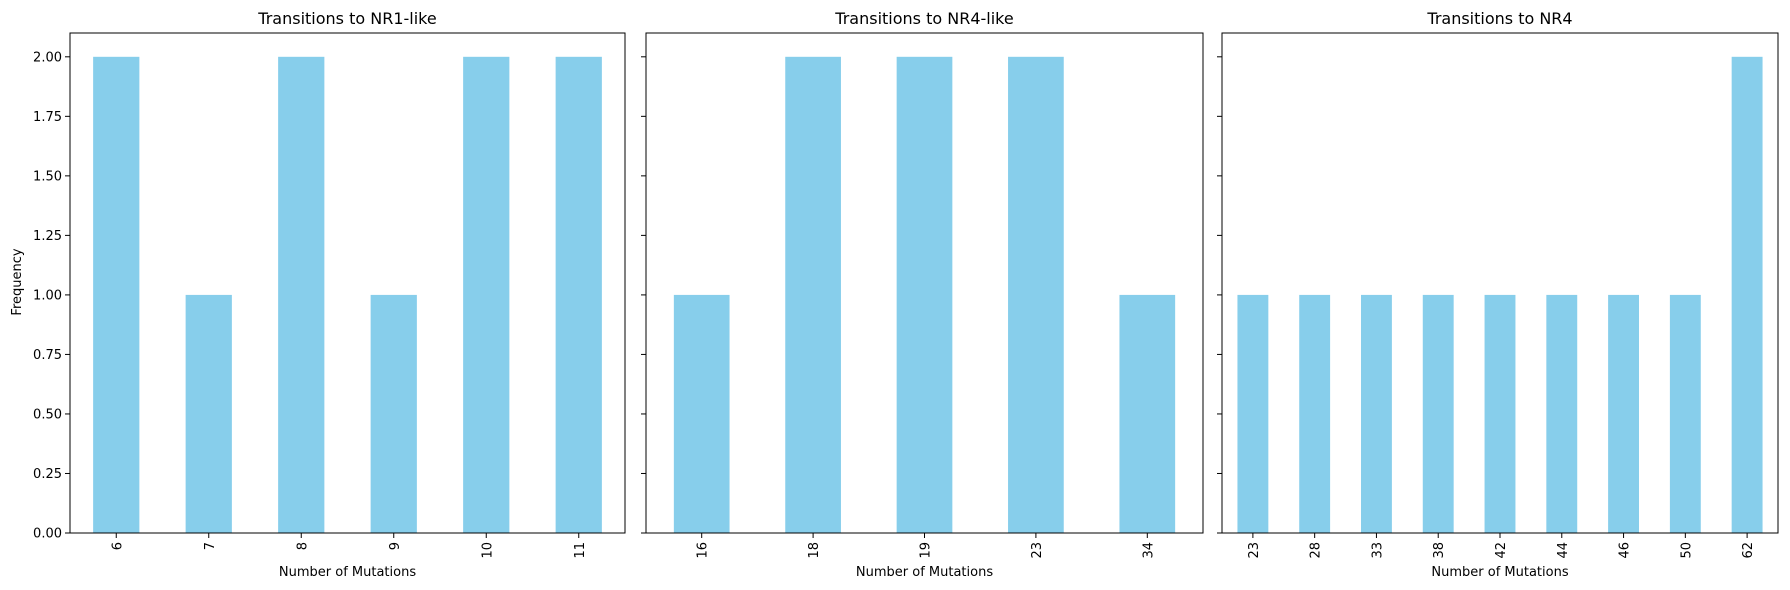  Describe the element at coordinates (47, 176) in the screenshot. I see `y-tick-label: 1.50` at that location.